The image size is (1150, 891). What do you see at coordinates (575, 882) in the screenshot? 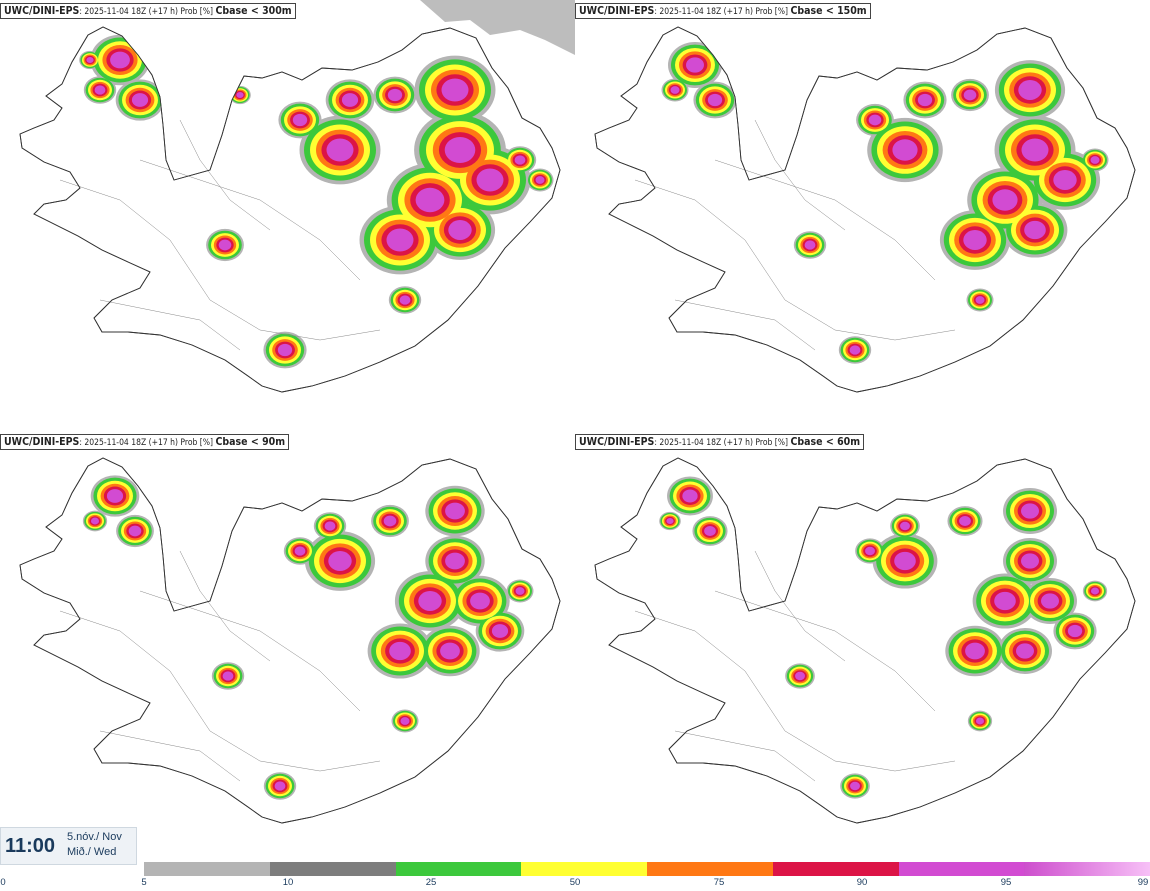
I see `color-bar-tick-label: 50` at bounding box center [575, 882].